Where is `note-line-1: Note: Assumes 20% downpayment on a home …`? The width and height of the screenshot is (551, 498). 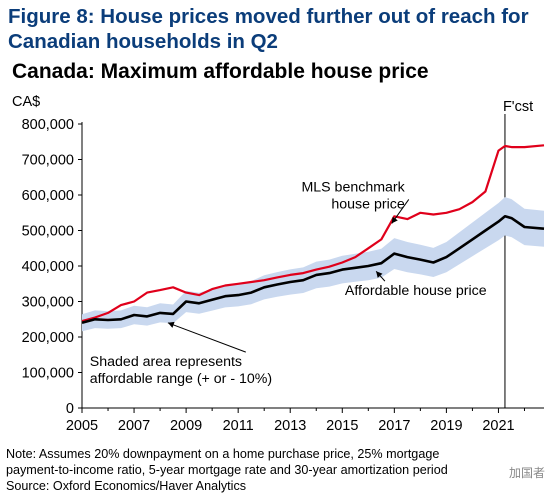 note-line-1: Note: Assumes 20% downpayment on a home … is located at coordinates (223, 454).